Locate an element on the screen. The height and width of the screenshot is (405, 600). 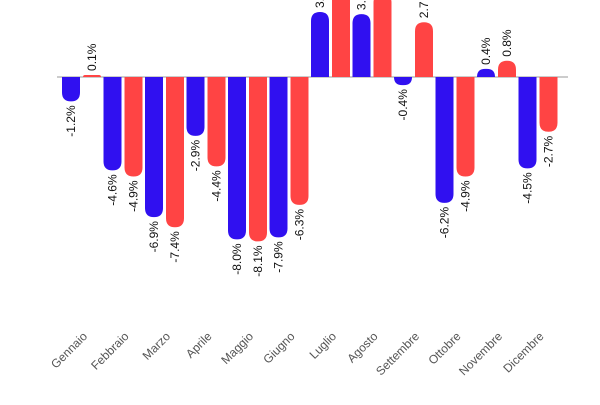
bar-red-gennaio is located at coordinates (92, 75).